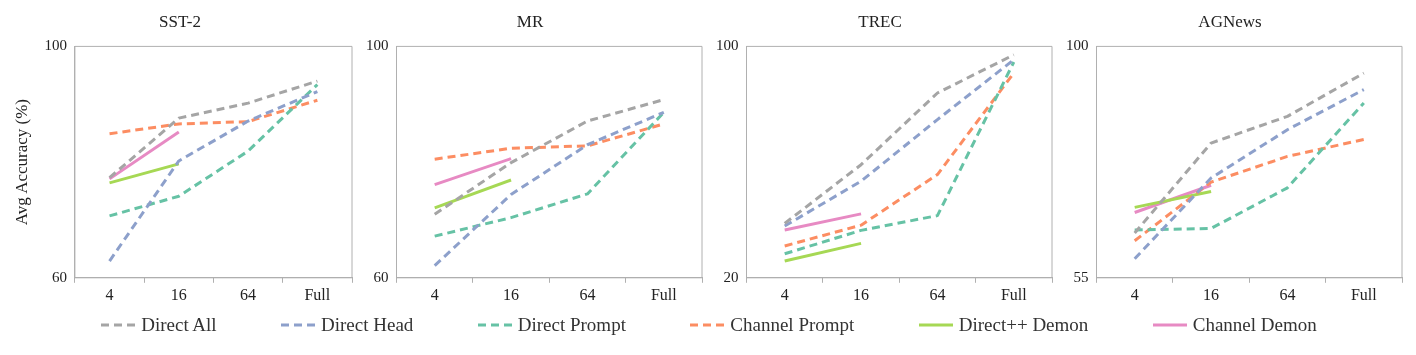 This screenshot has height=355, width=1416. I want to click on legend-label: Channel Demon, so click(1254, 325).